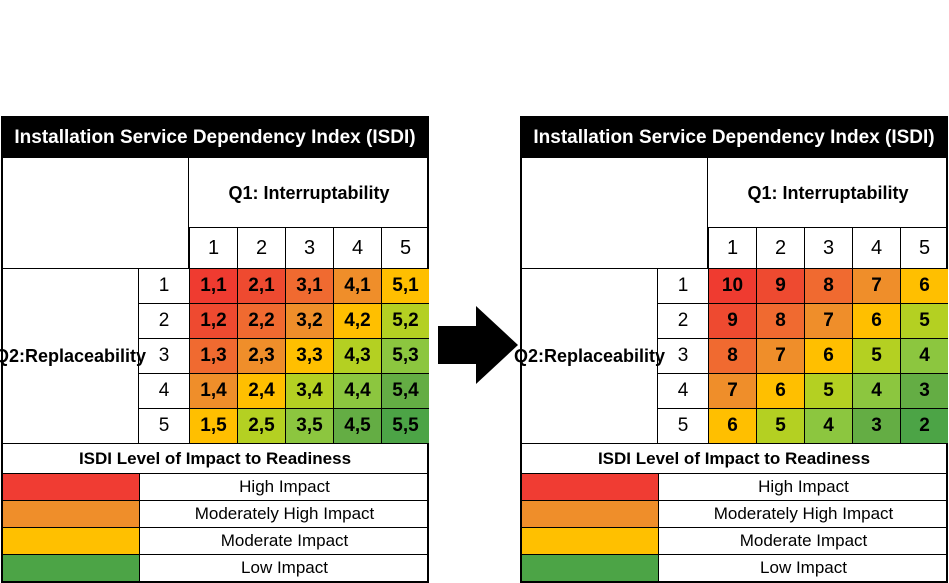  I want to click on matrix-cell: 2,3, so click(261, 355).